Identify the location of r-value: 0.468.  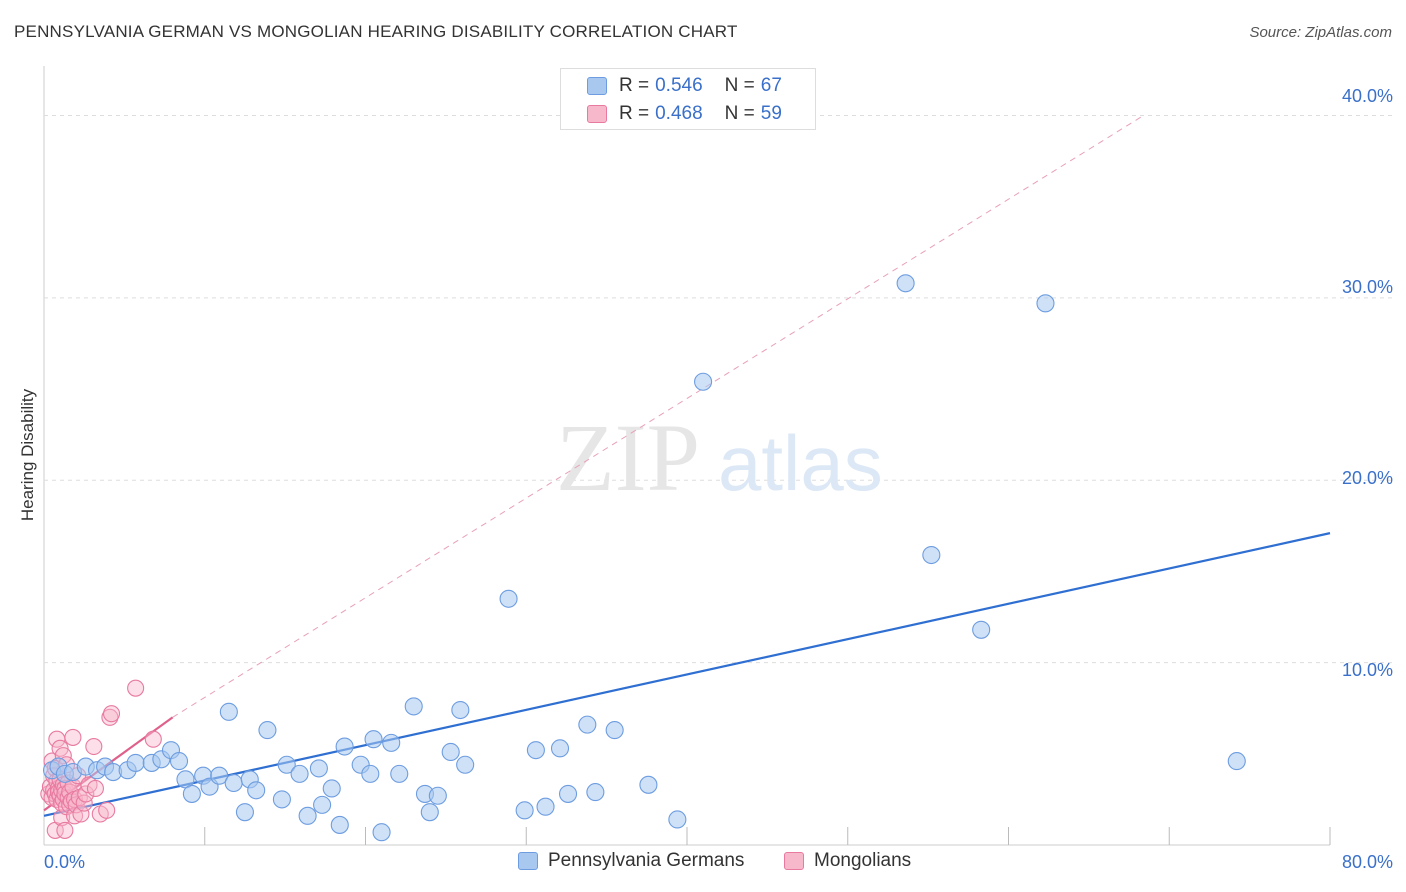
(679, 113).